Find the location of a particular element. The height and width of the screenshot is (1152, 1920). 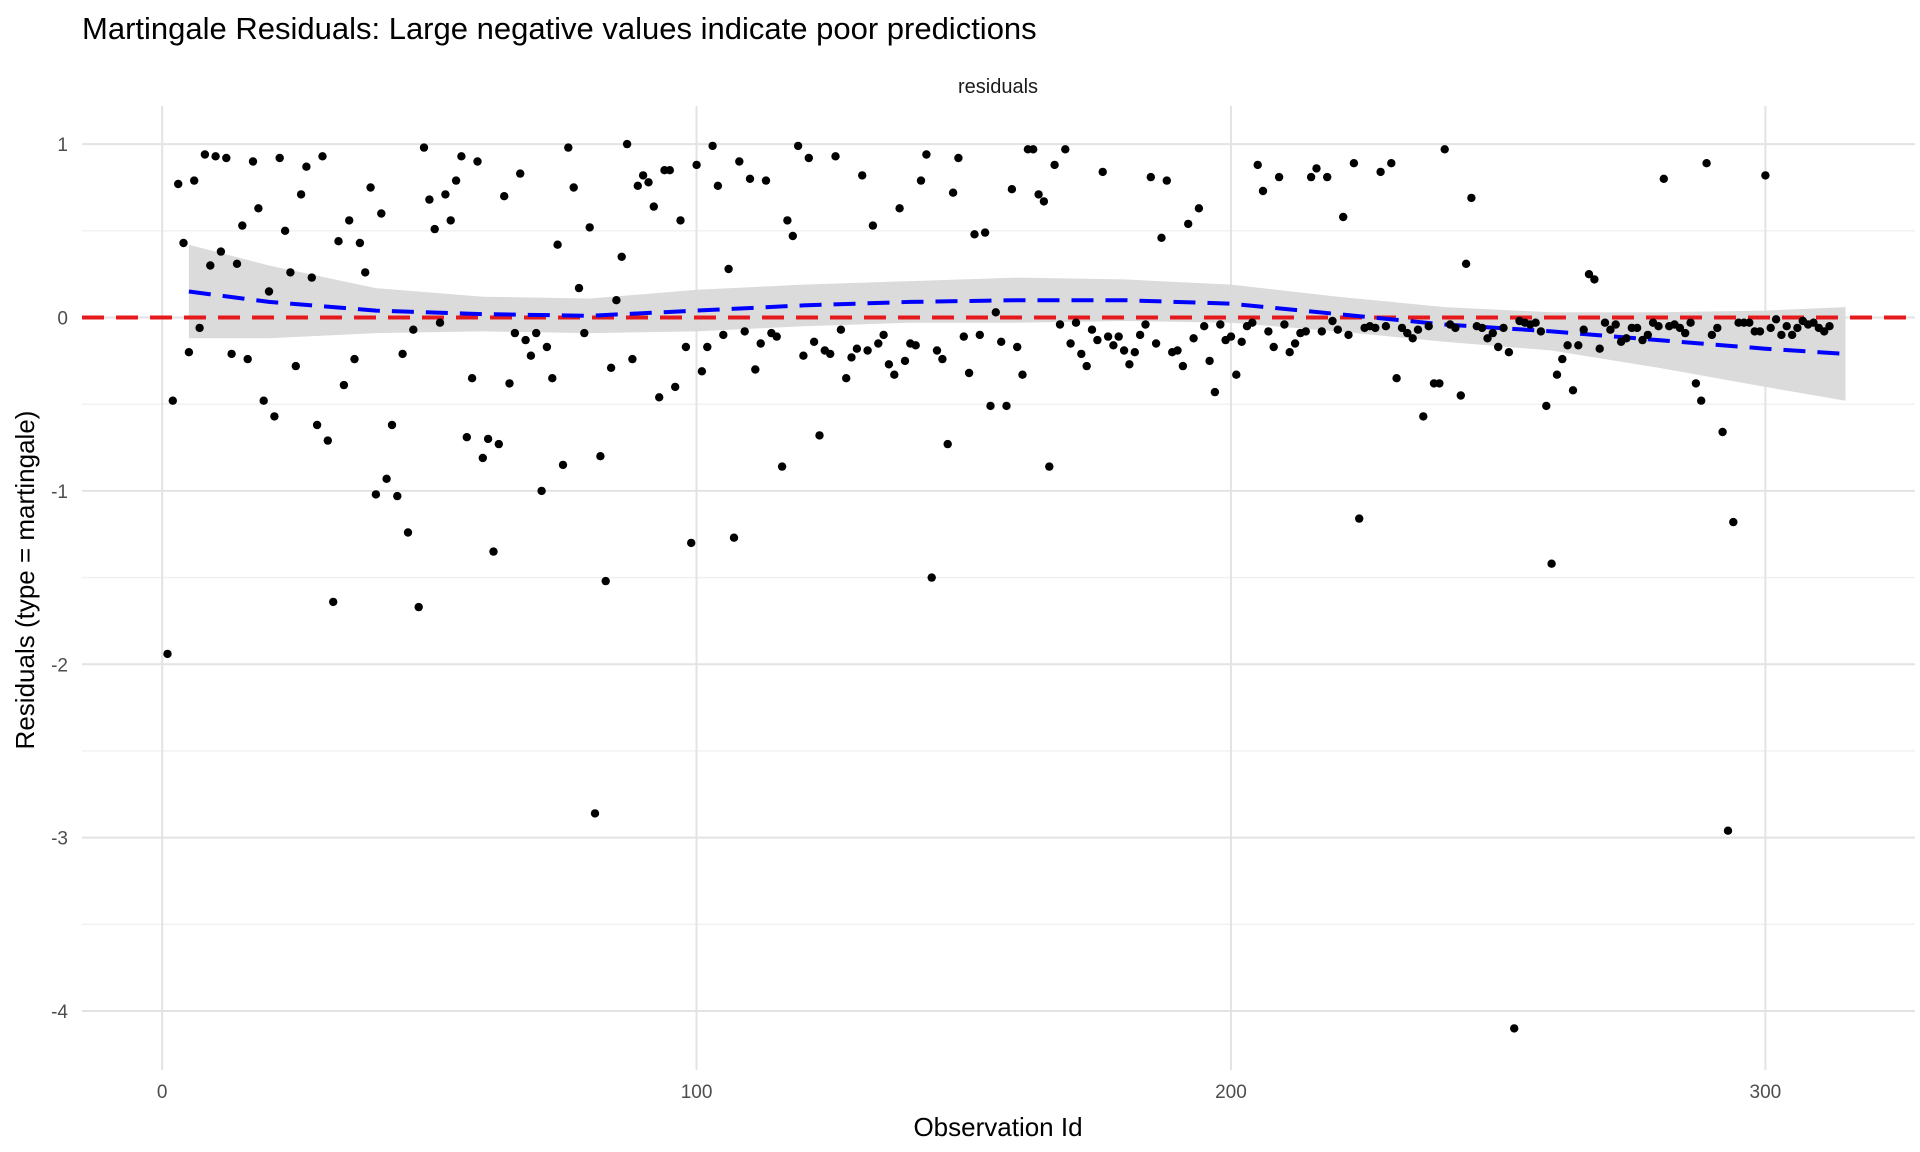

y-tick-label: -1 is located at coordinates (59, 492).